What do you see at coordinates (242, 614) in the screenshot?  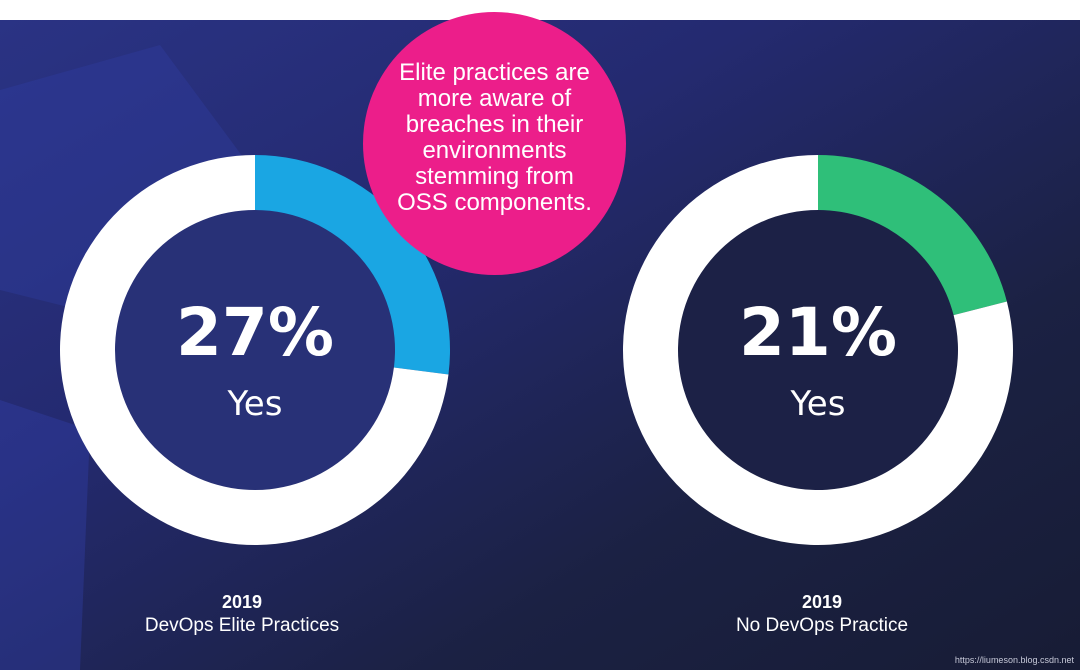 I see `caption-elite: 2019 DevOps Elite Practices` at bounding box center [242, 614].